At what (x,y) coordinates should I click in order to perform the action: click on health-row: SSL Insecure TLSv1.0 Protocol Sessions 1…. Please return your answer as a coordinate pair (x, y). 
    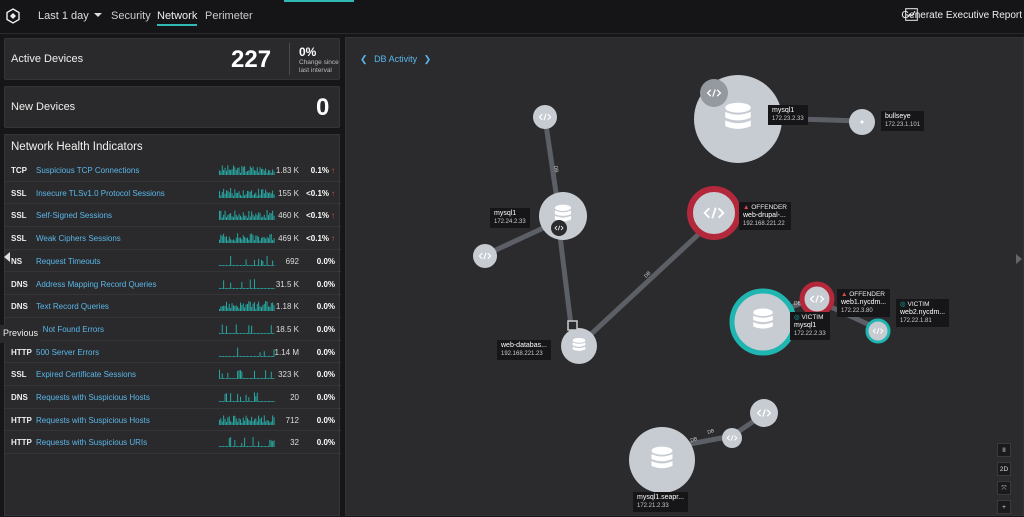
    Looking at the image, I should click on (173, 193).